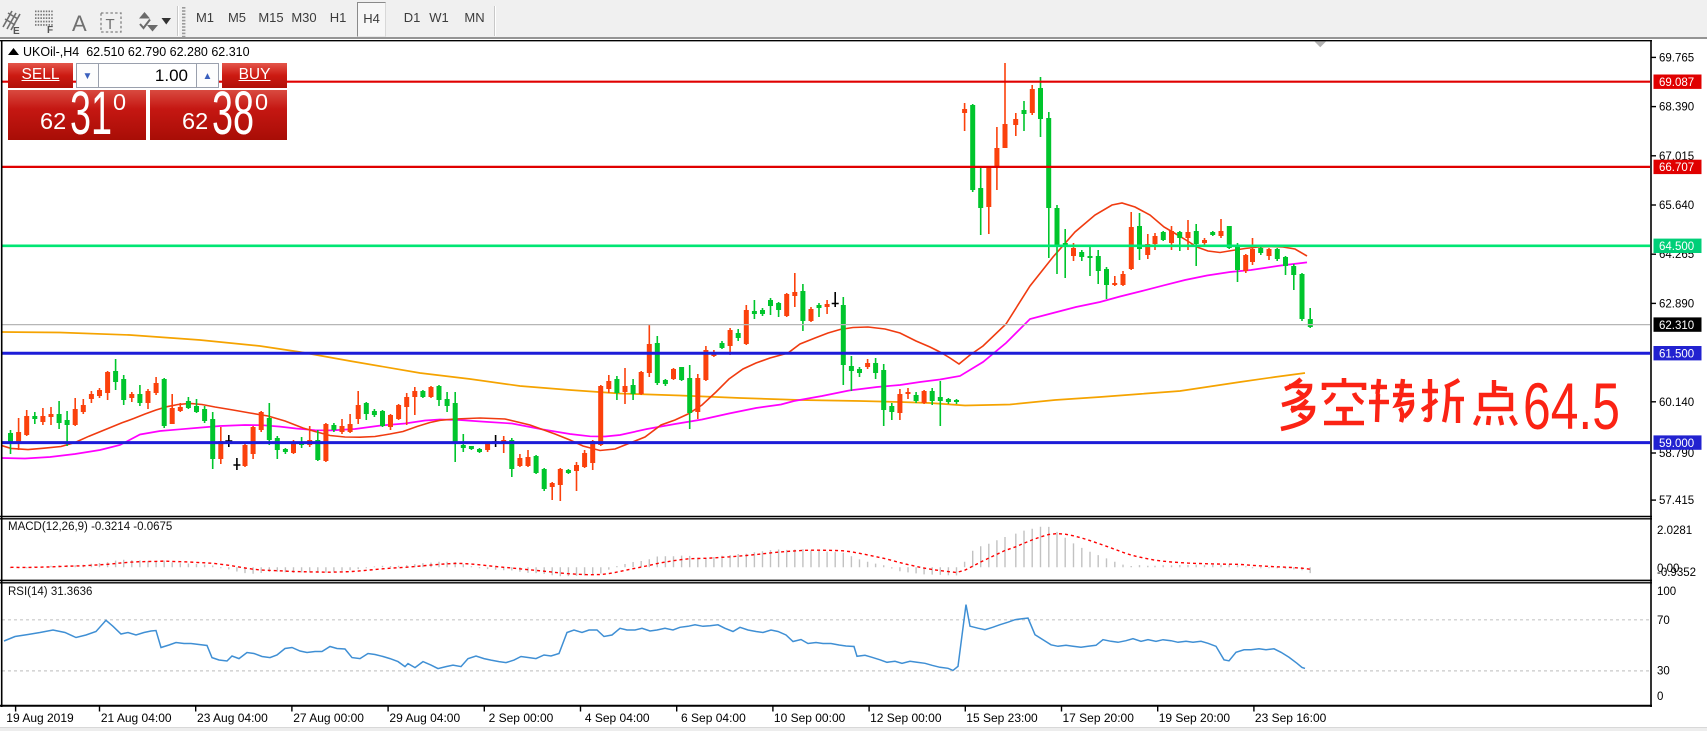  Describe the element at coordinates (1098, 718) in the screenshot. I see `svg-text: 17 Sep 20:00` at that location.